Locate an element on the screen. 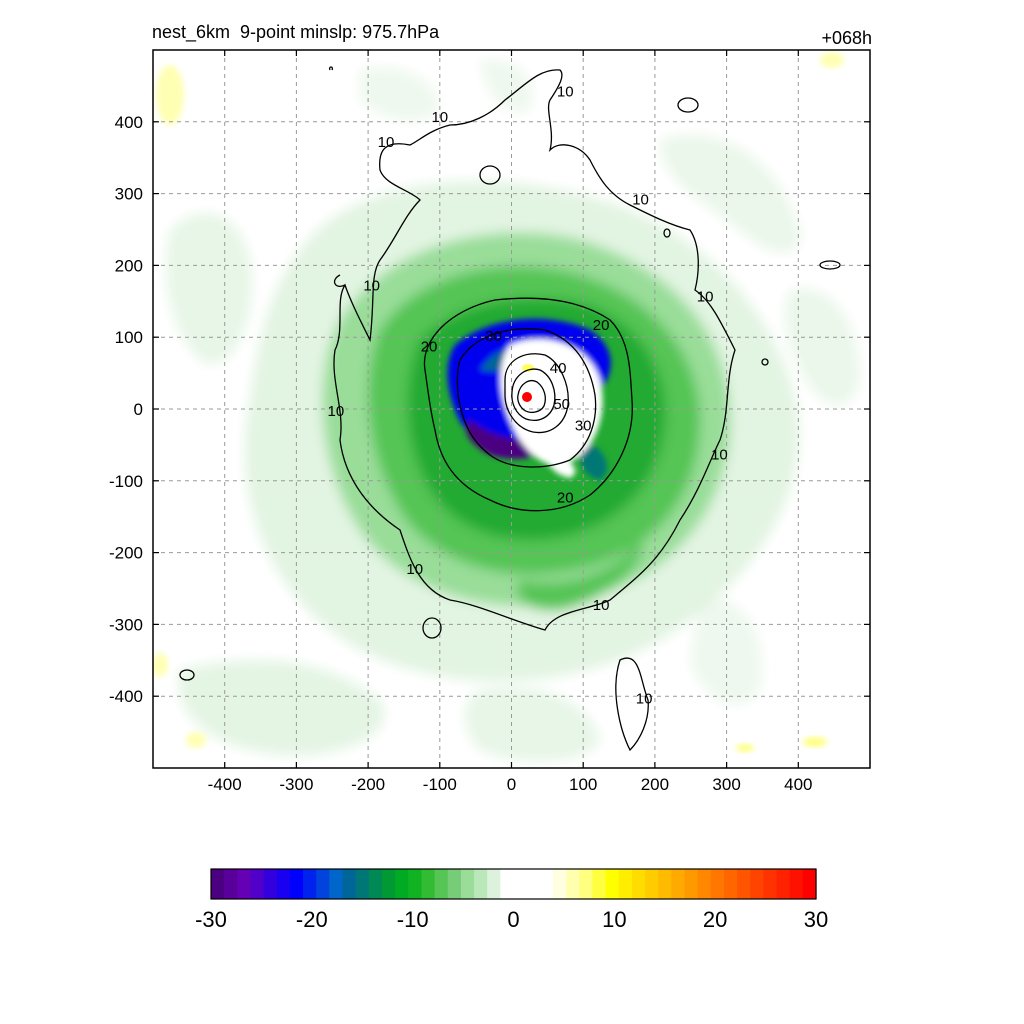  contour-label: 40 is located at coordinates (558, 368).